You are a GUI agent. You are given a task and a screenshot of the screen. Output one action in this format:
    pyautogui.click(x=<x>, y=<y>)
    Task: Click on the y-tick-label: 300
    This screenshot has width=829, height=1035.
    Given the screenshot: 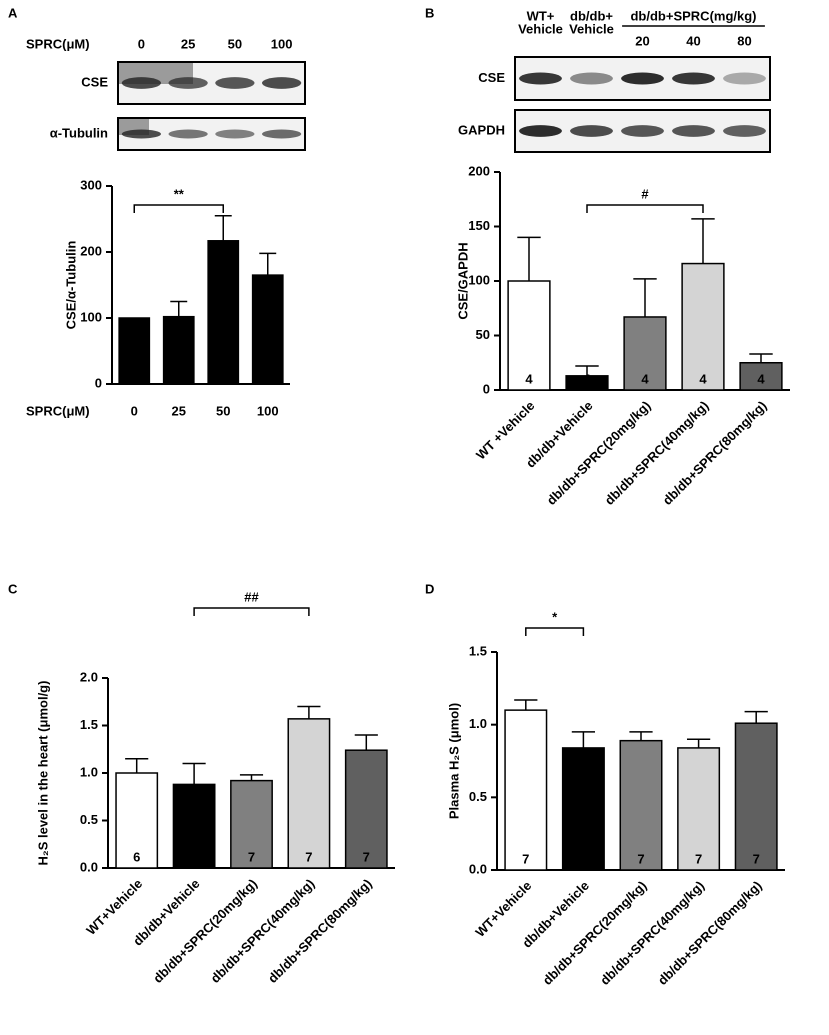 What is the action you would take?
    pyautogui.click(x=91, y=184)
    